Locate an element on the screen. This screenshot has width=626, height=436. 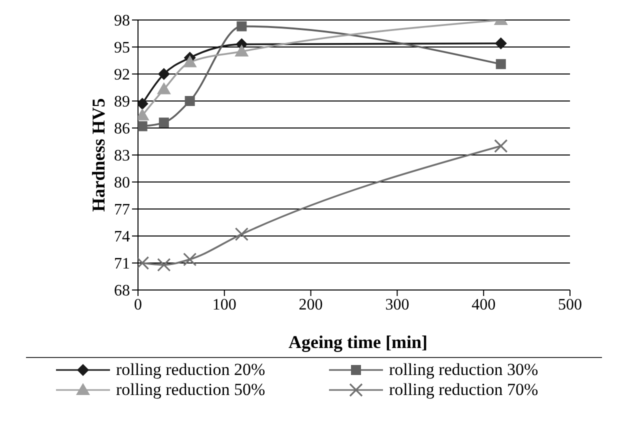
legend-label: rolling reduction 70% is located at coordinates (463, 390).